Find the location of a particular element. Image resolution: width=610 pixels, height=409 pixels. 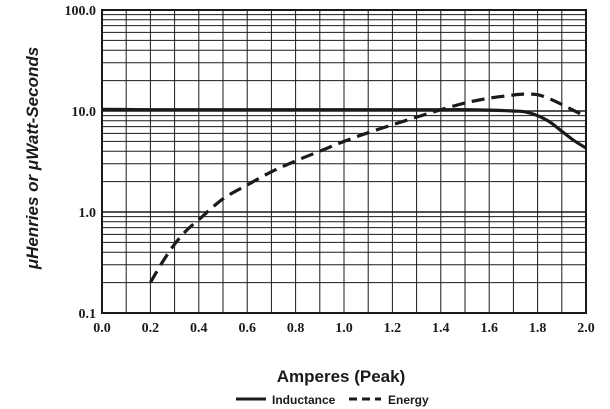

x-tick-label: 1.0 is located at coordinates (344, 328).